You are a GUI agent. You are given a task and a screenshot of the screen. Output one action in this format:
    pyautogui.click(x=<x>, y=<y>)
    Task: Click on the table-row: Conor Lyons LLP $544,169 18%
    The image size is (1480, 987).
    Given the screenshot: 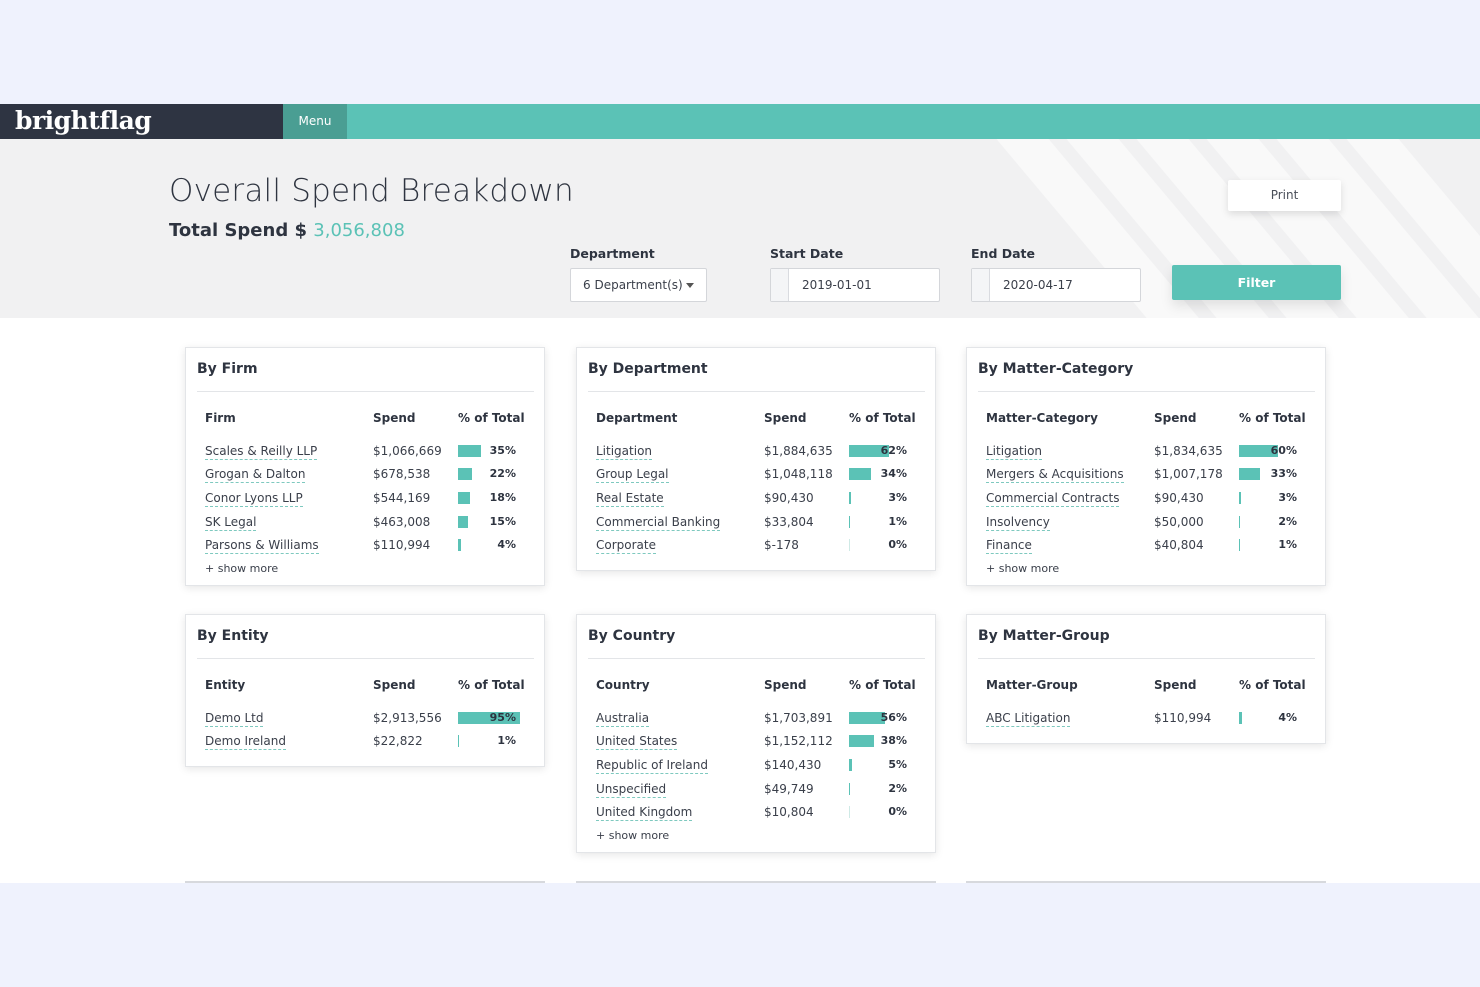 What is the action you would take?
    pyautogui.click(x=366, y=498)
    